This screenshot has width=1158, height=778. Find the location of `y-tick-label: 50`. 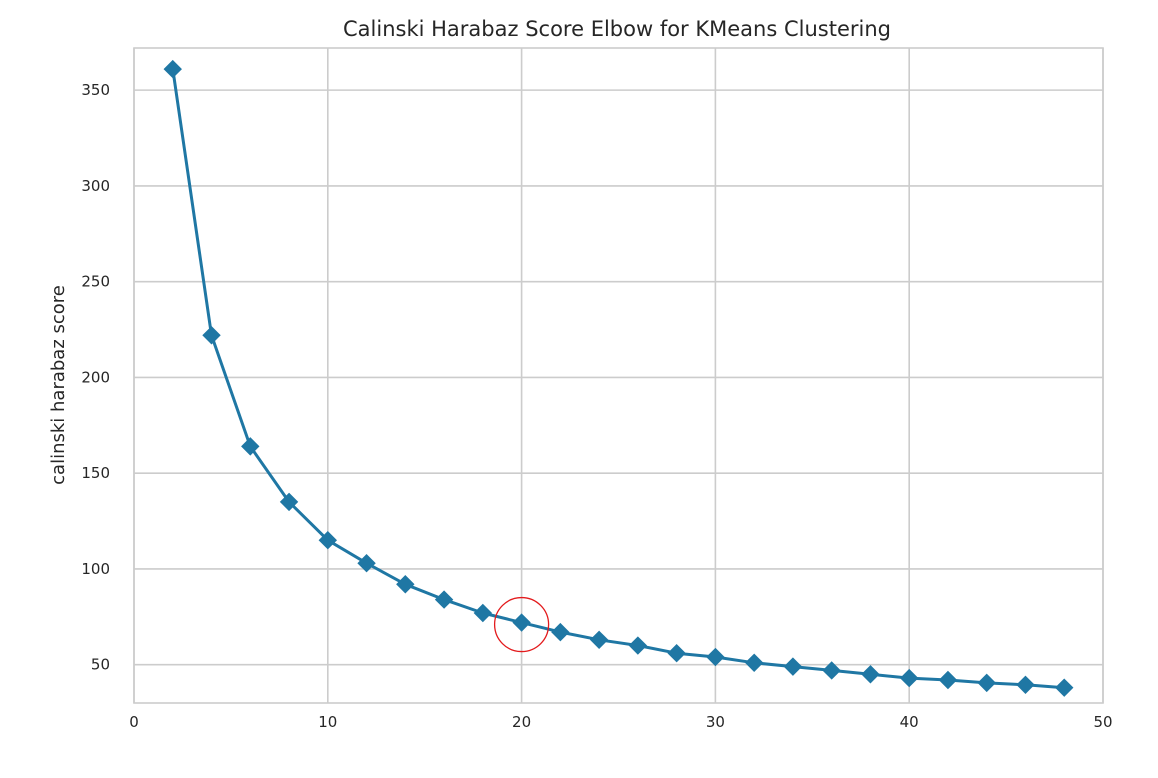

y-tick-label: 50 is located at coordinates (100, 665).